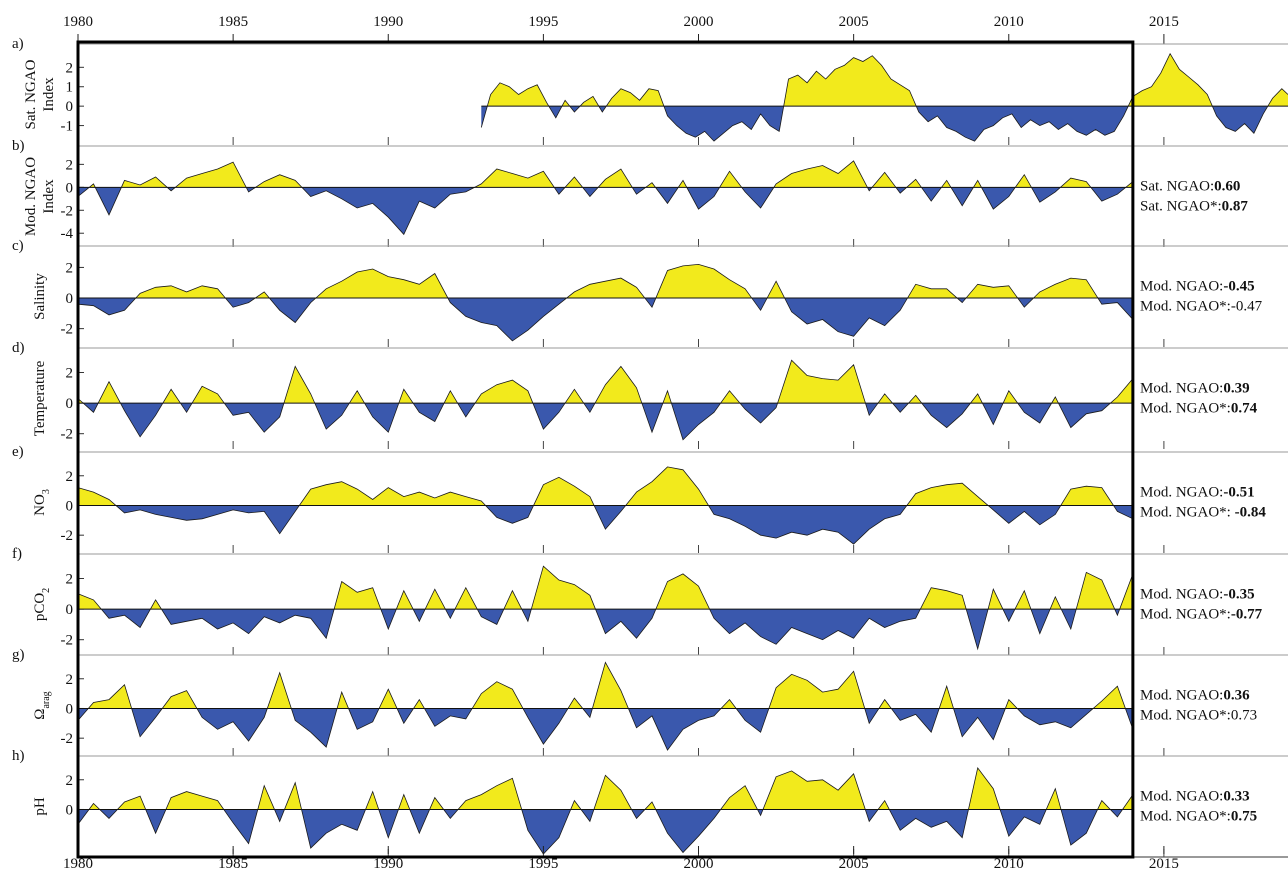 Image resolution: width=1288 pixels, height=872 pixels. Describe the element at coordinates (18, 452) in the screenshot. I see `panel-letter: e)` at that location.